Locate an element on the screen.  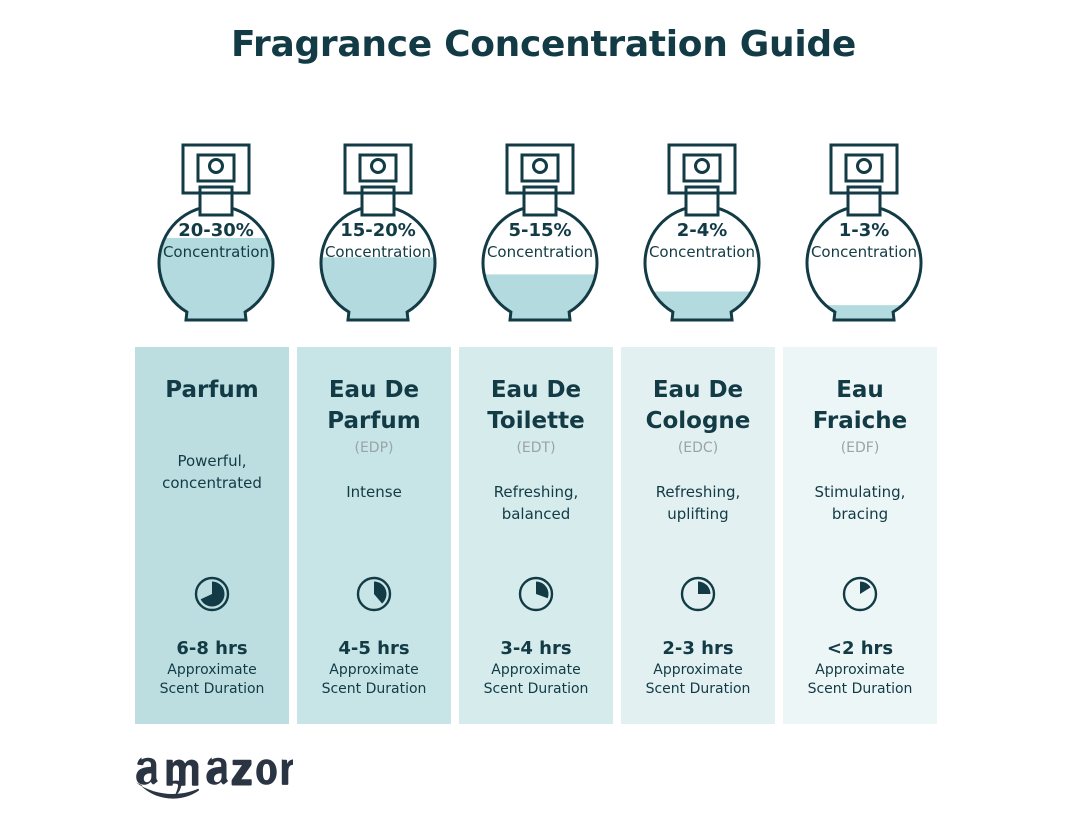
fragrance-abbreviation: (EDT) is located at coordinates (536, 448).